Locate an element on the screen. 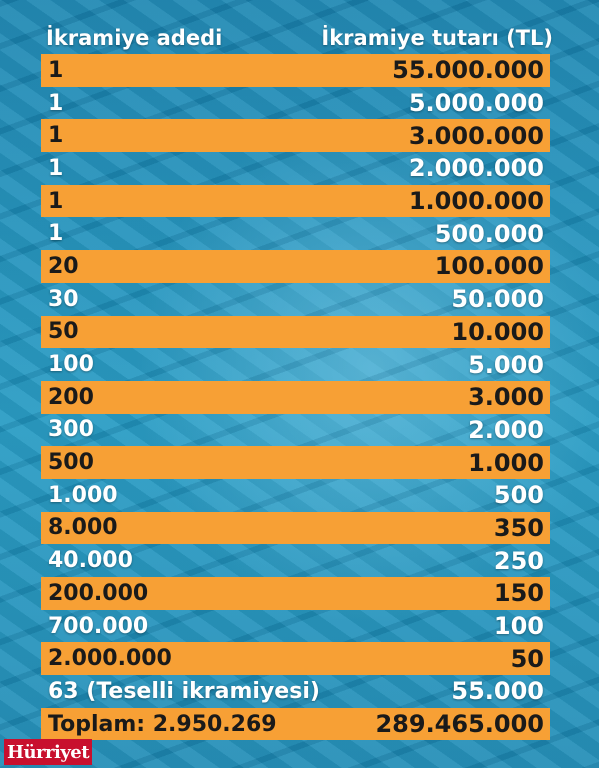 This screenshot has height=768, width=599. prize-row: 1 55.000.000 is located at coordinates (295, 70).